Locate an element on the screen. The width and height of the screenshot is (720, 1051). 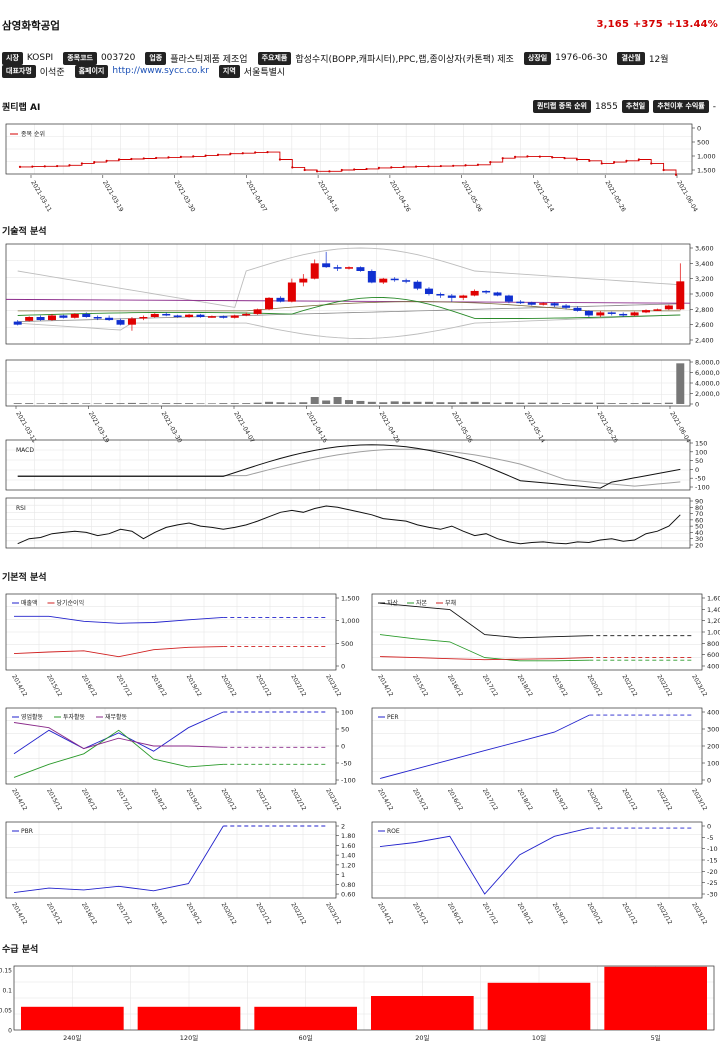
roe-tick-label: -15 is located at coordinates (712, 861).